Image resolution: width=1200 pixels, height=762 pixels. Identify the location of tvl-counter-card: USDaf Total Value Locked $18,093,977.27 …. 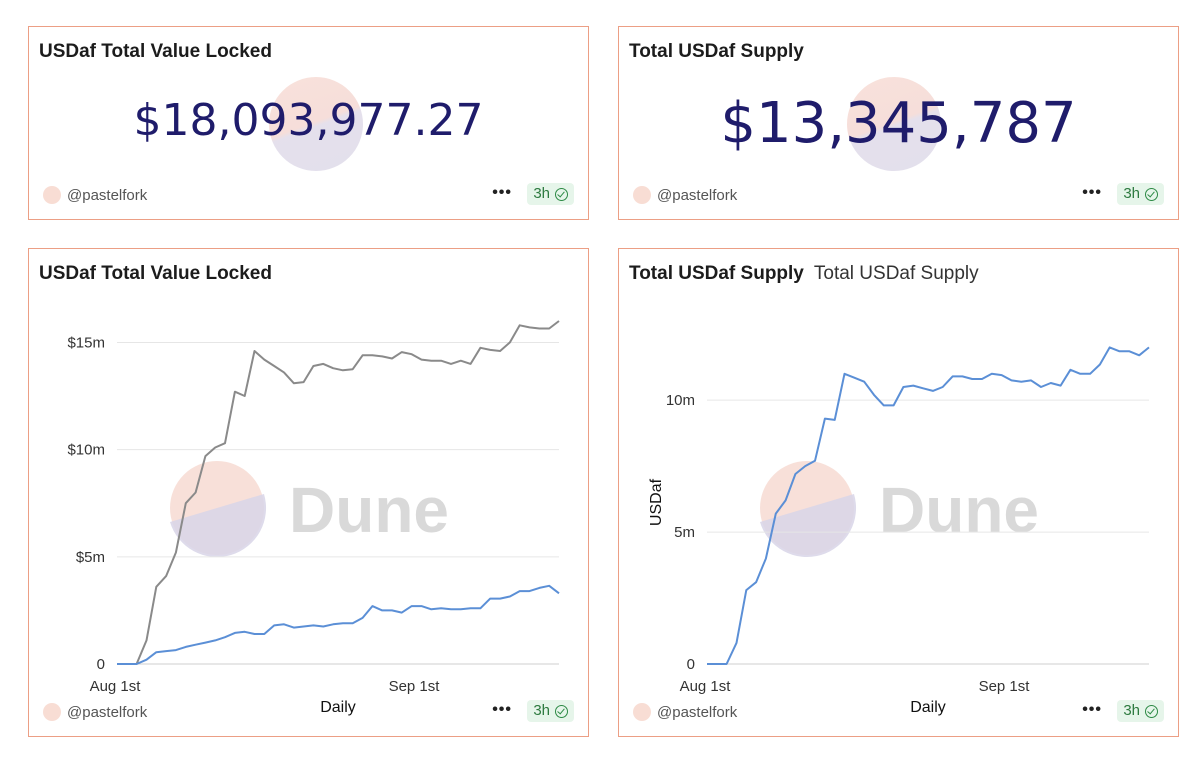
(308, 123).